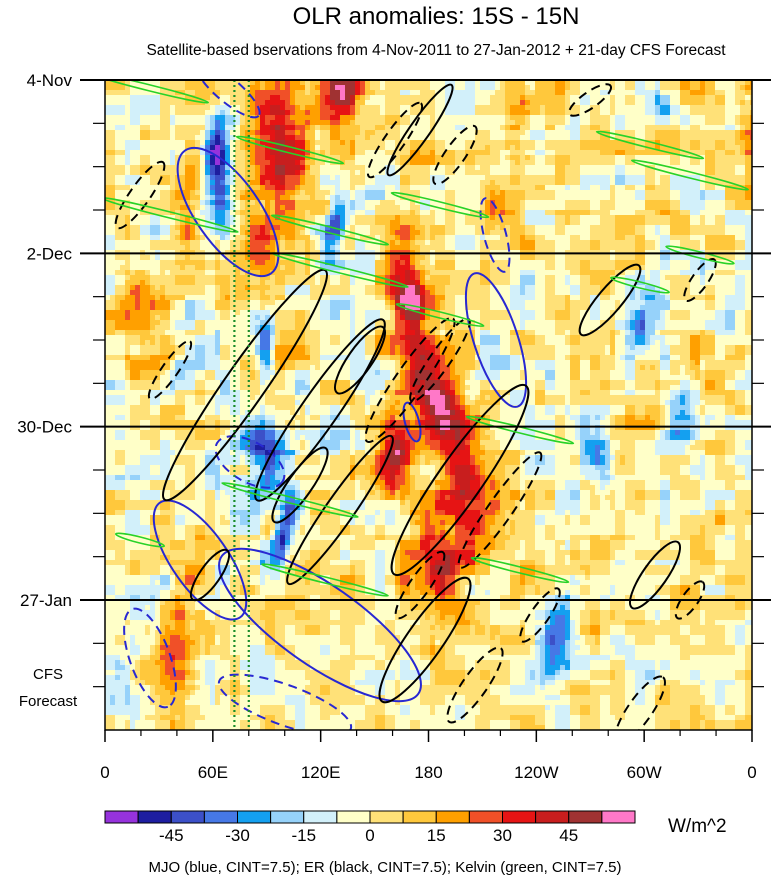  What do you see at coordinates (697, 826) in the screenshot?
I see `units-label: W/m^2` at bounding box center [697, 826].